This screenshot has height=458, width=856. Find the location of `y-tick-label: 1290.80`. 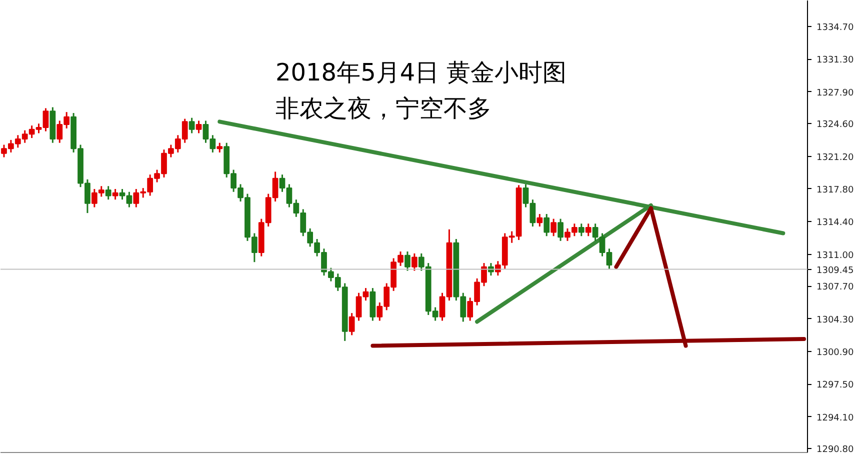

y-tick-label: 1290.80 is located at coordinates (835, 450).